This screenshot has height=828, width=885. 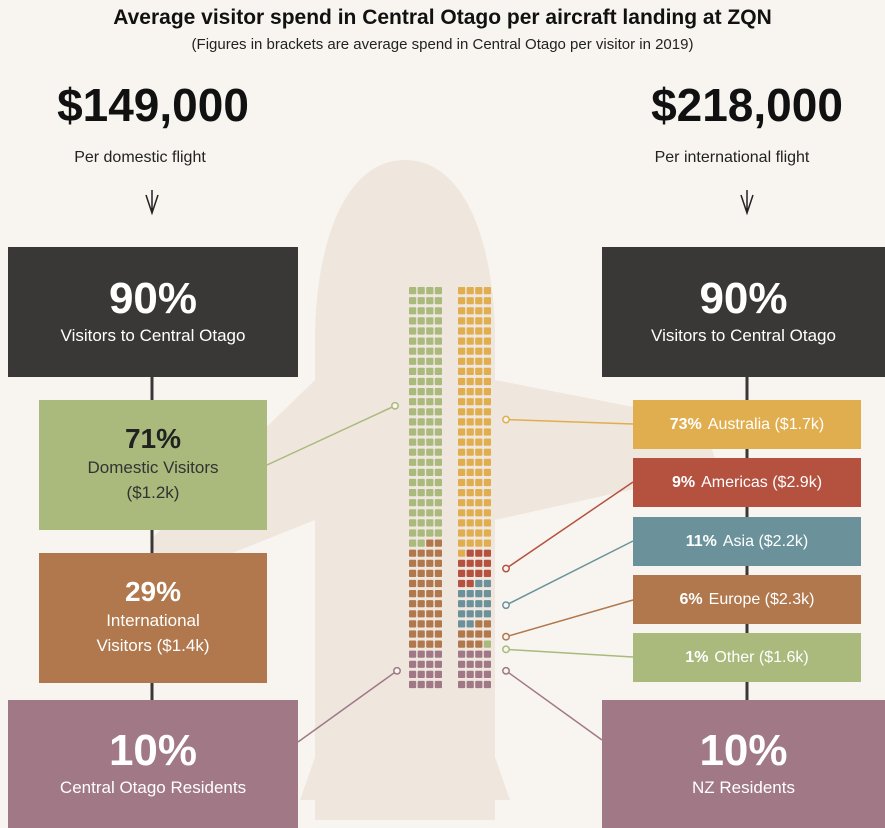 I want to click on percent: 10%, so click(x=153, y=751).